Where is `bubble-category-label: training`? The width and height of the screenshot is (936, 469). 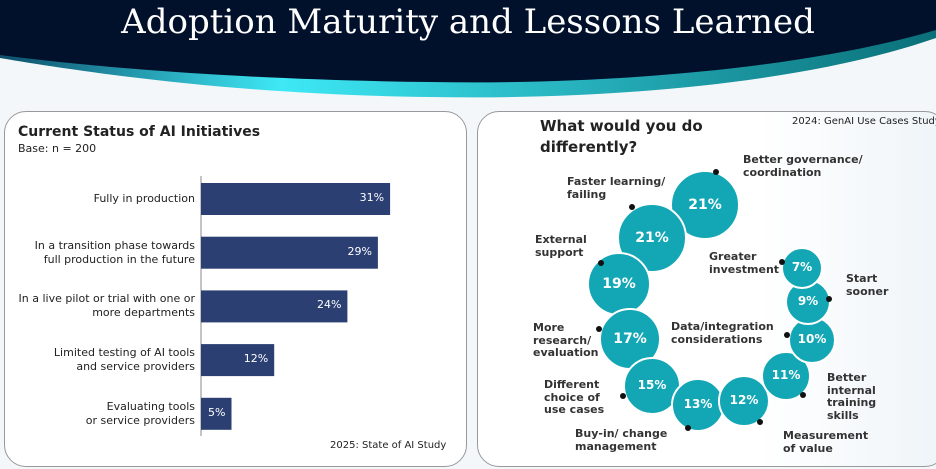
bubble-category-label: training is located at coordinates (852, 402).